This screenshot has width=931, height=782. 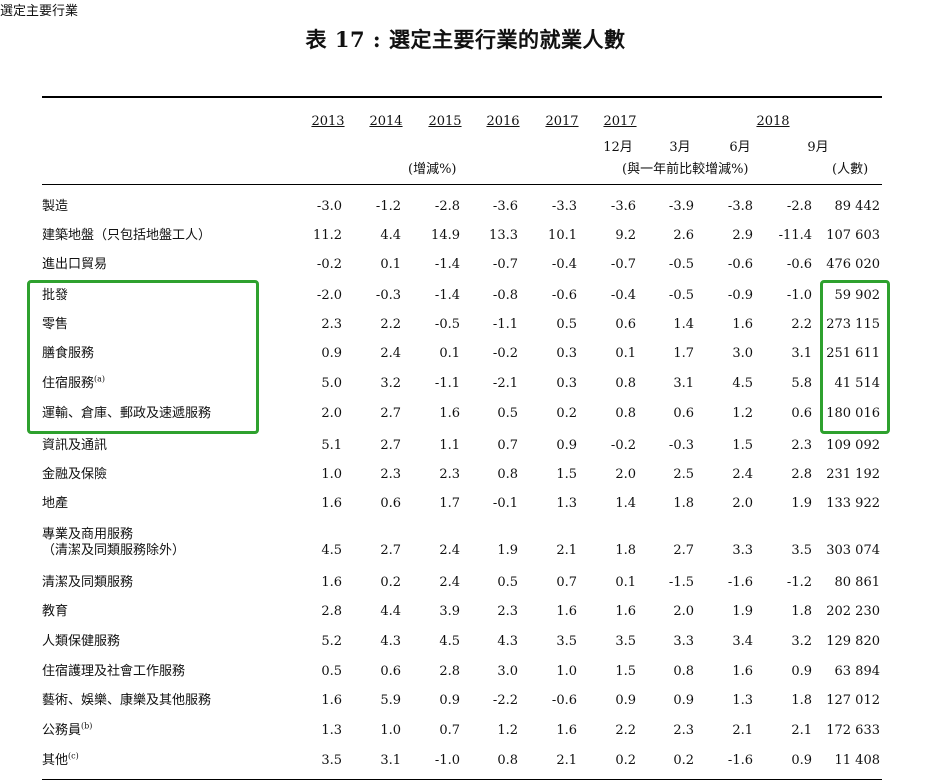 What do you see at coordinates (55, 760) in the screenshot?
I see `row-label-text: 其他` at bounding box center [55, 760].